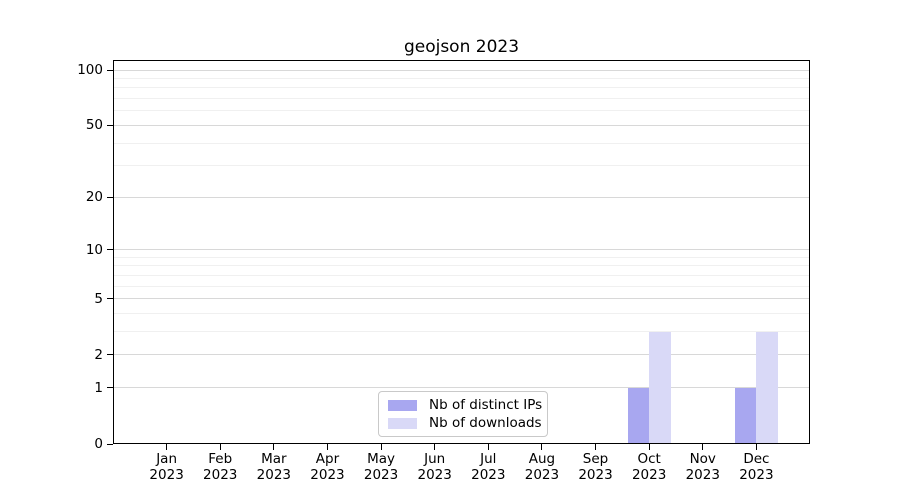 The image size is (900, 500). I want to click on y-tick-label: 0, so click(98, 444).